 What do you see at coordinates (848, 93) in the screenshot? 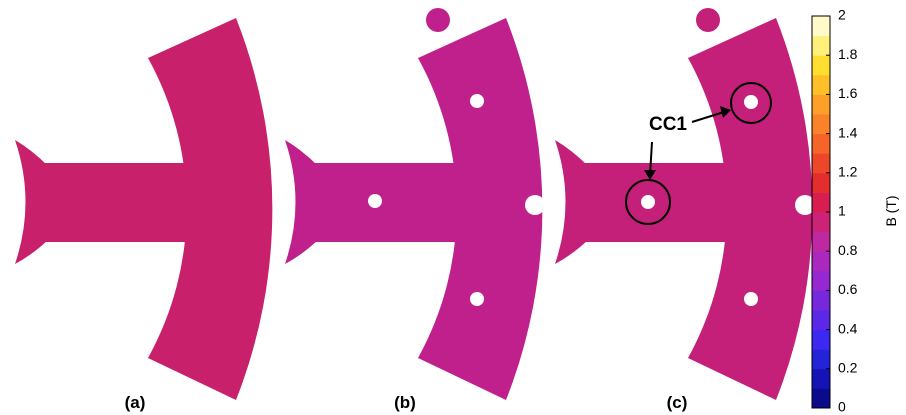
I see `tick-label: 1.6` at bounding box center [848, 93].